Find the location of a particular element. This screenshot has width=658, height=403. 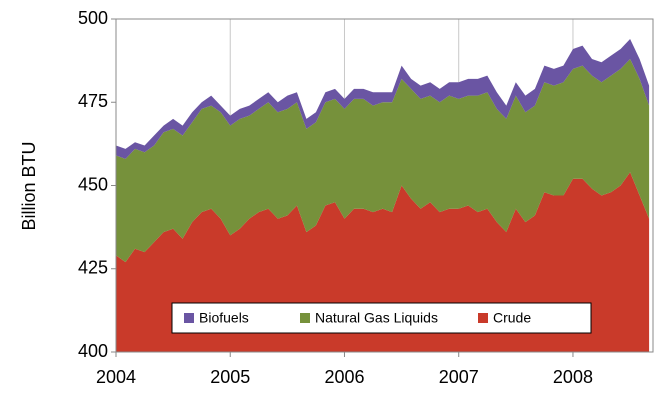

x-tick-label: 2005 is located at coordinates (230, 377).